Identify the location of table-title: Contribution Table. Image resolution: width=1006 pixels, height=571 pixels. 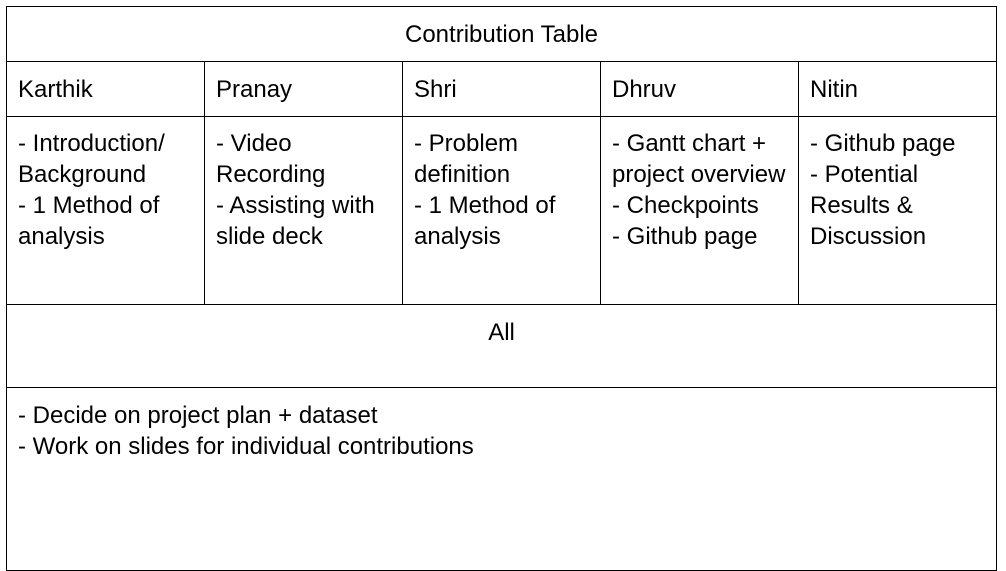
(501, 34).